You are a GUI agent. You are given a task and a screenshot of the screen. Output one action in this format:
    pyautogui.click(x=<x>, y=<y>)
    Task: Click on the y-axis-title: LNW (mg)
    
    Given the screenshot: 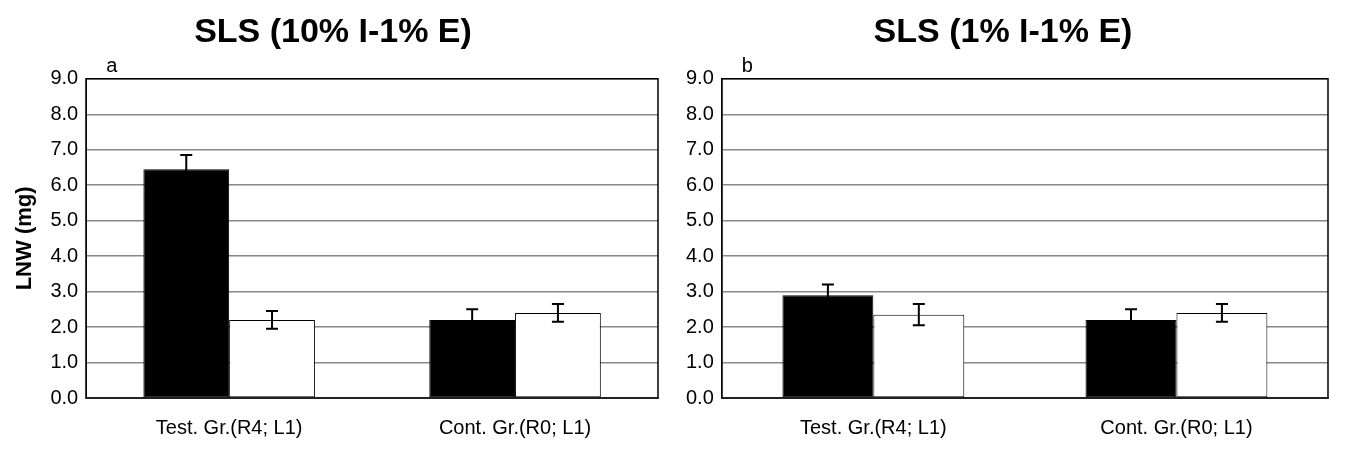 What is the action you would take?
    pyautogui.click(x=24, y=238)
    